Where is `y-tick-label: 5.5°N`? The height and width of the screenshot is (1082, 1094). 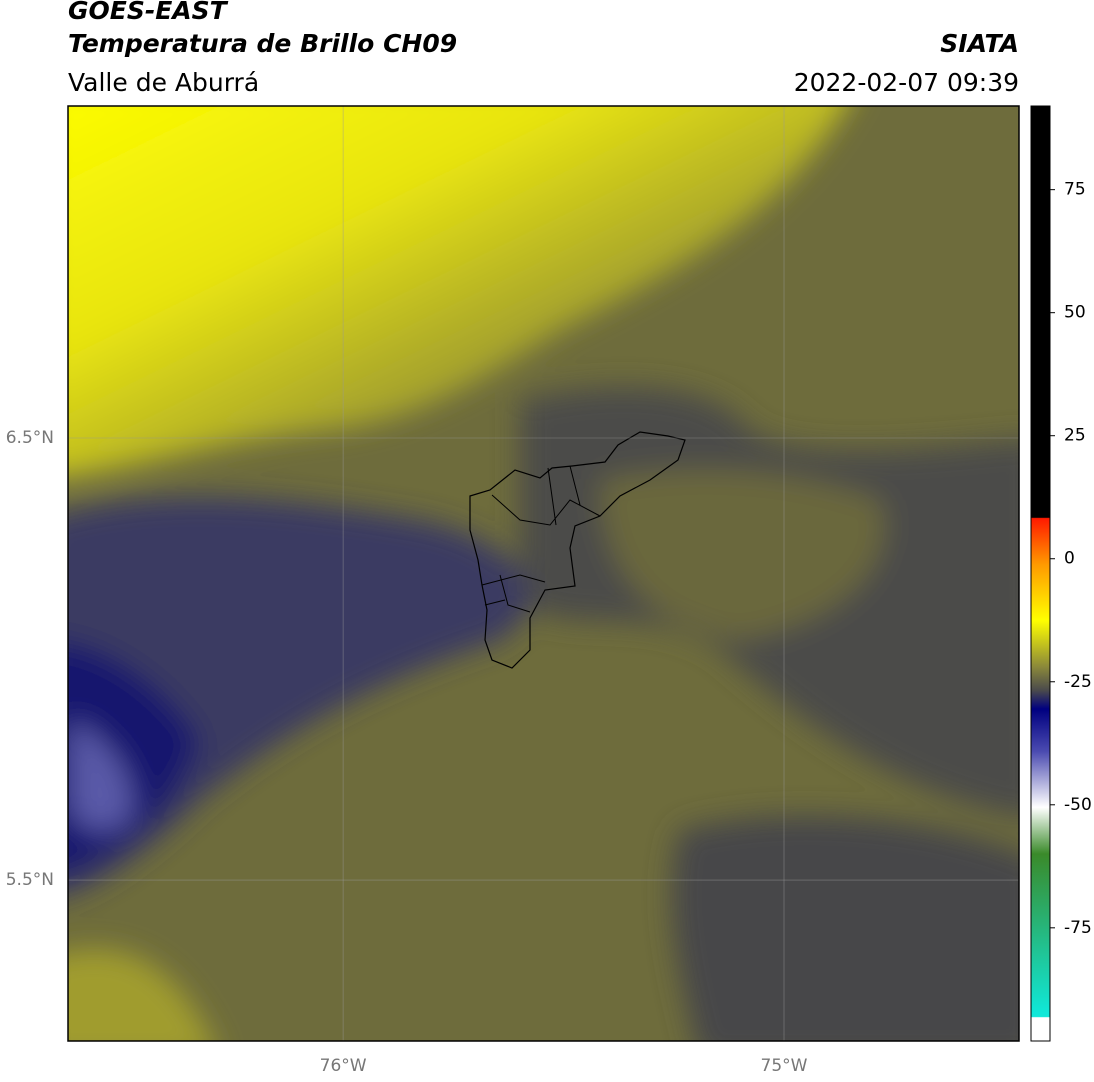 y-tick-label: 5.5°N is located at coordinates (30, 880).